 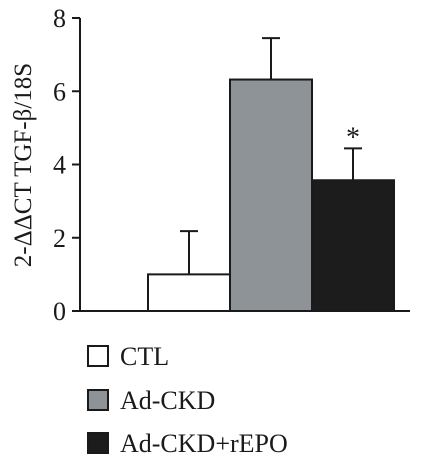 I want to click on legend: CTL Ad-CKD Ad-CKD+rEPO, so click(x=187, y=400).